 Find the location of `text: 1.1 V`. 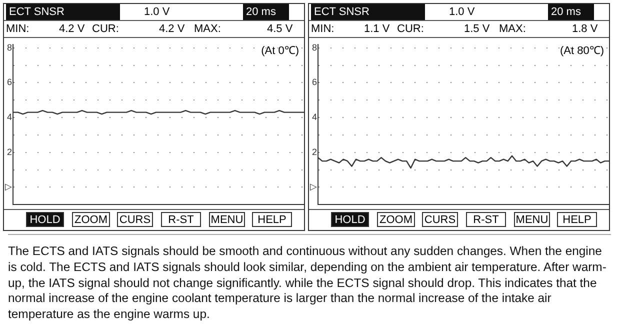

text: 1.1 V is located at coordinates (377, 29).